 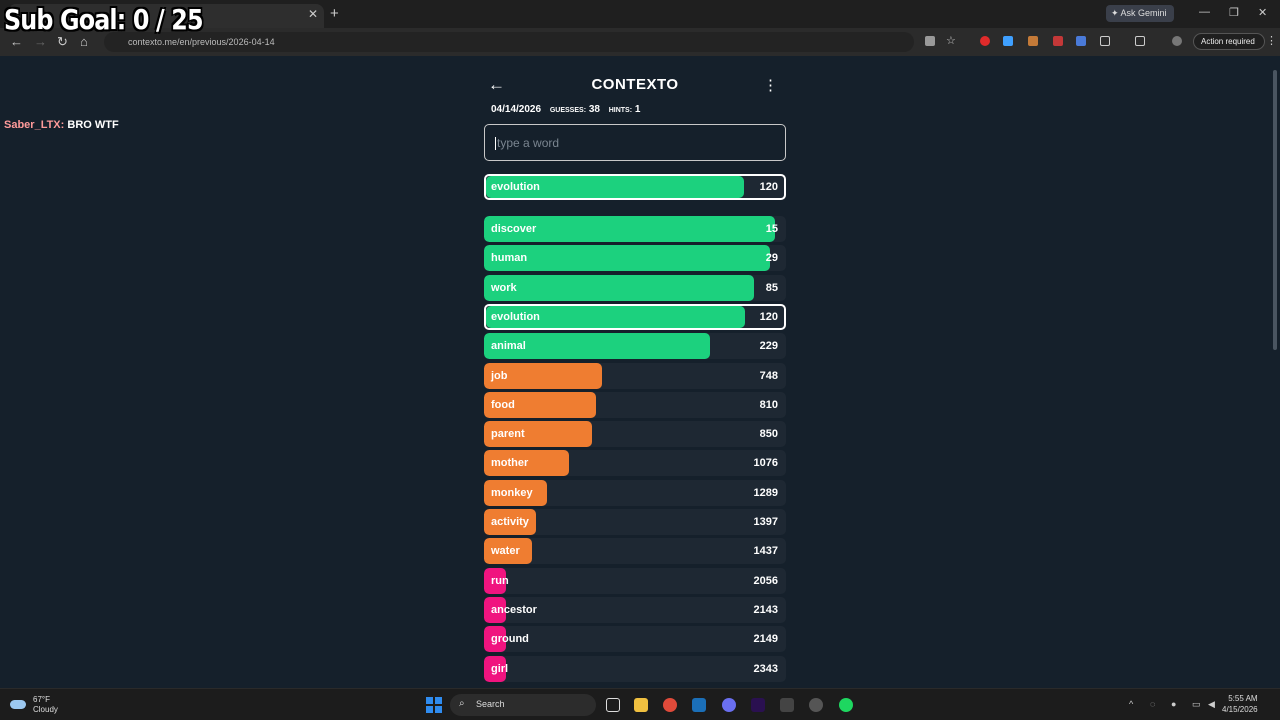 I want to click on weather-condition: Cloudy, so click(x=45, y=709).